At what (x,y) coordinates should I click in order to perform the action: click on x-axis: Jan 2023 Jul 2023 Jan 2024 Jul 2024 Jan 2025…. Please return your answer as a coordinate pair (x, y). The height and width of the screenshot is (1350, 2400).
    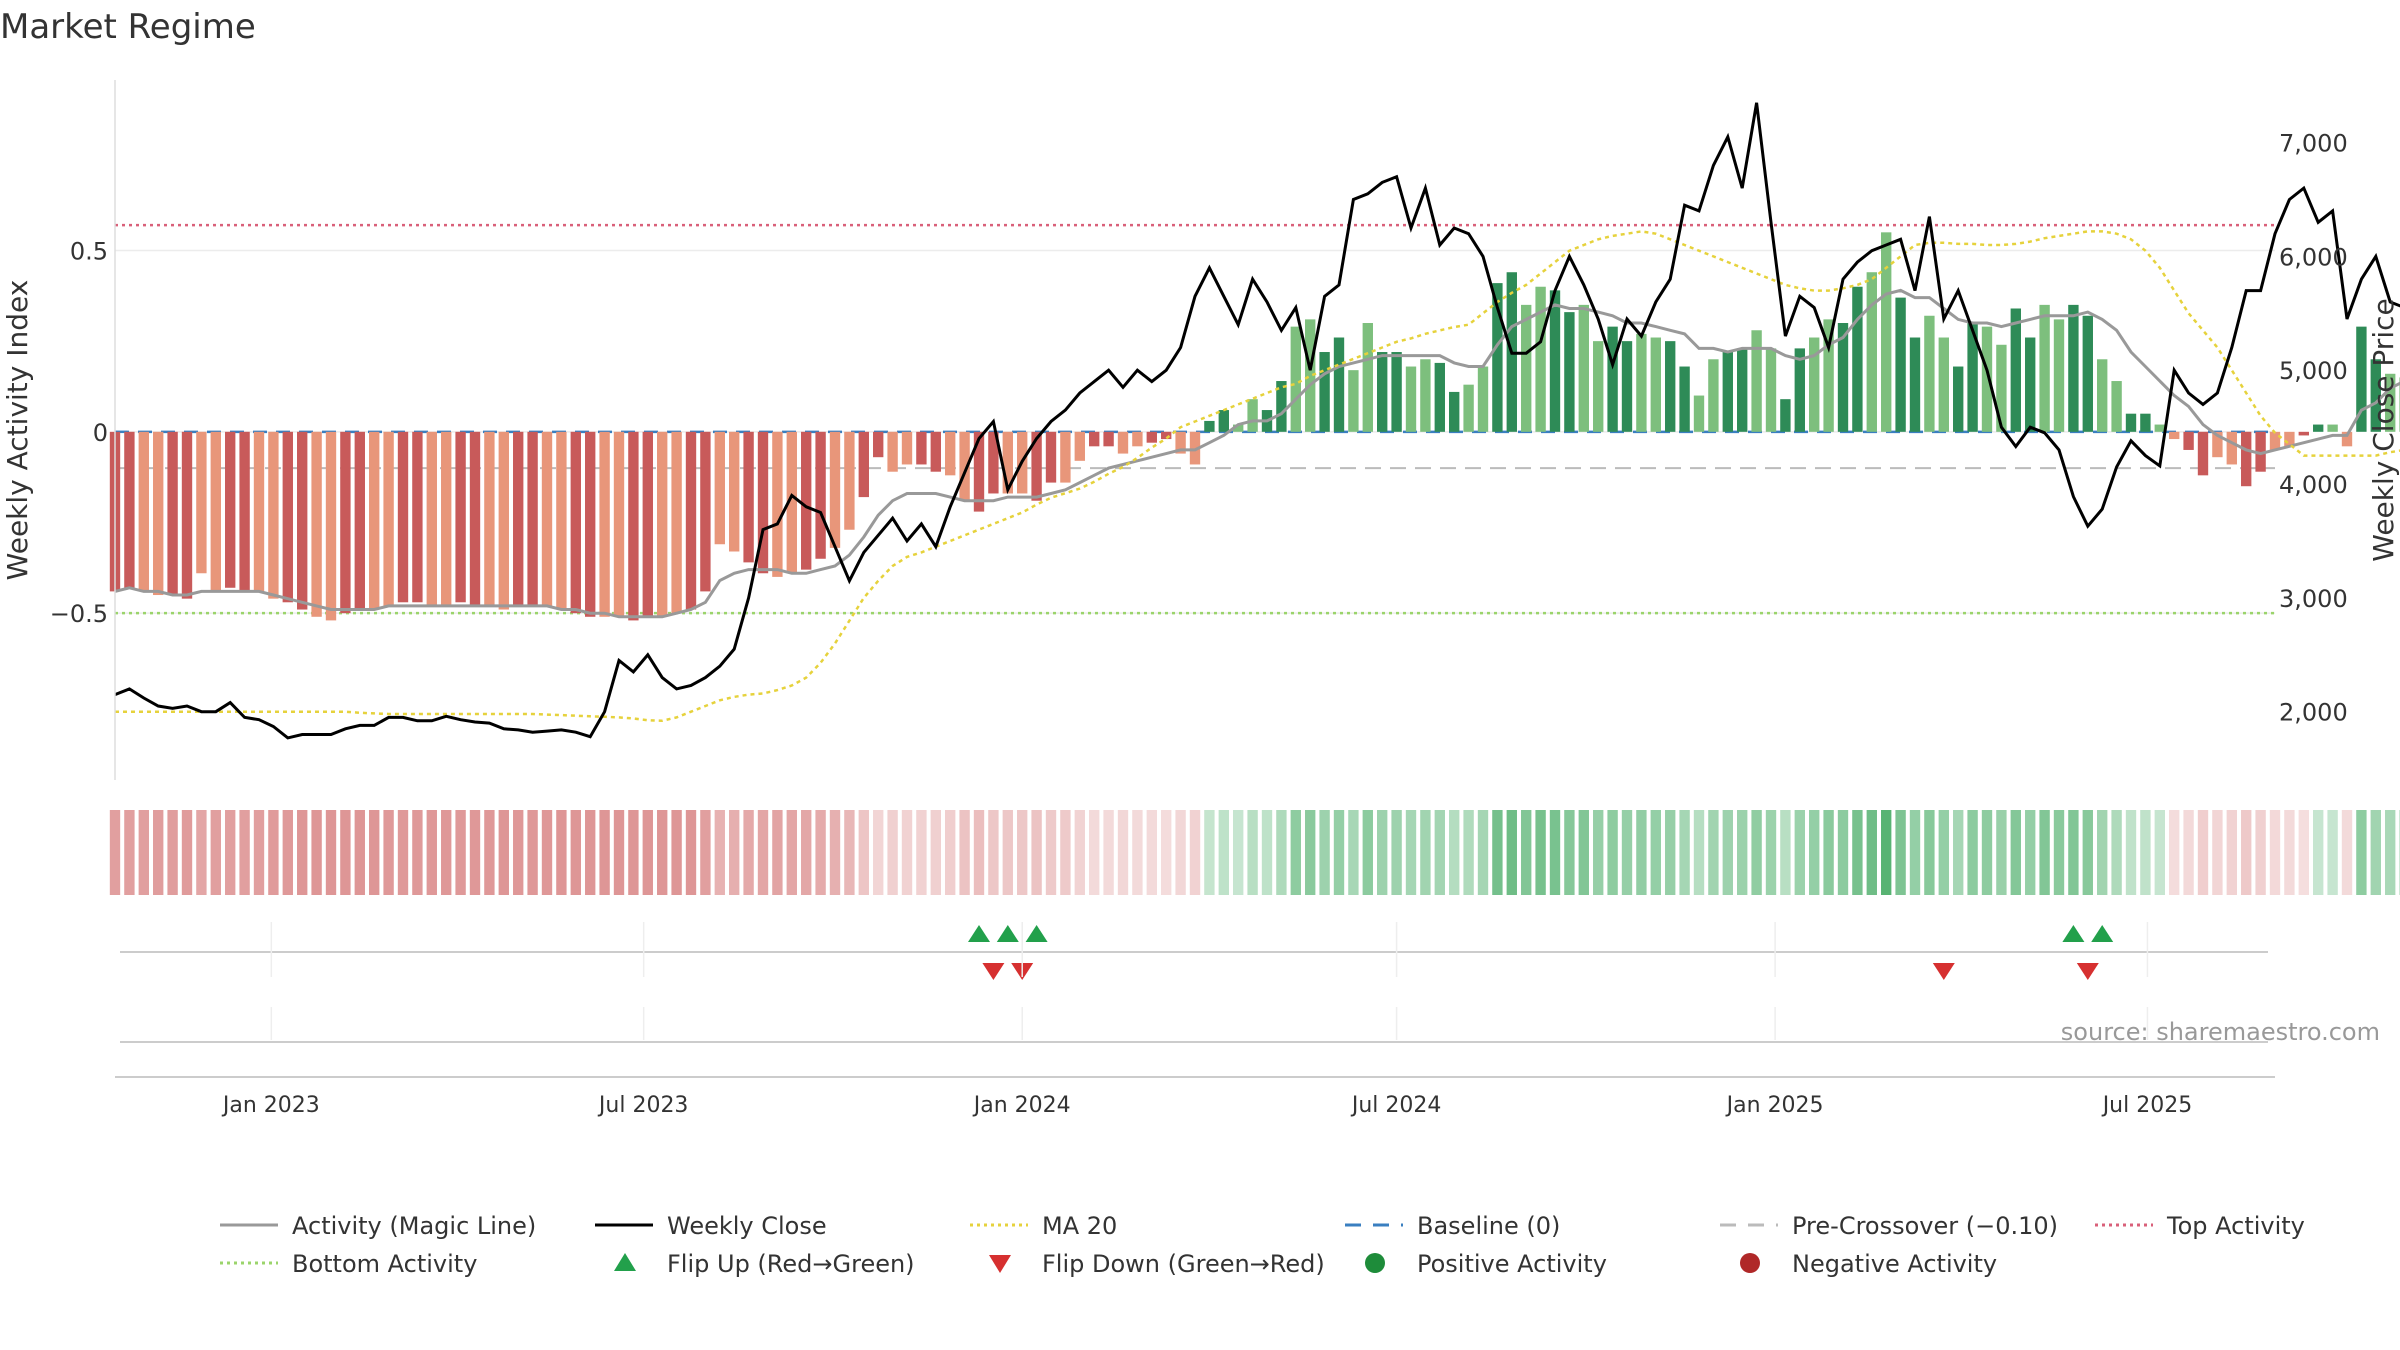
    Looking at the image, I should click on (1195, 1020).